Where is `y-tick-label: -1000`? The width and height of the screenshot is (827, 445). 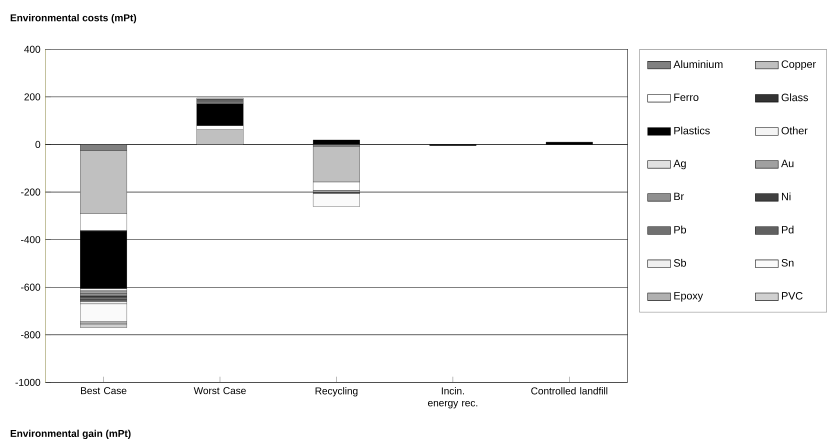 y-tick-label: -1000 is located at coordinates (27, 382).